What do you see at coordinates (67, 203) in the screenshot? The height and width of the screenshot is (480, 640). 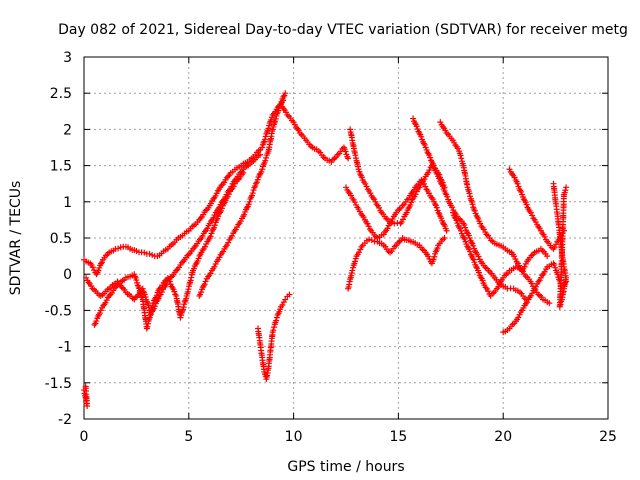 I see `y-tick-label-6: 1` at bounding box center [67, 203].